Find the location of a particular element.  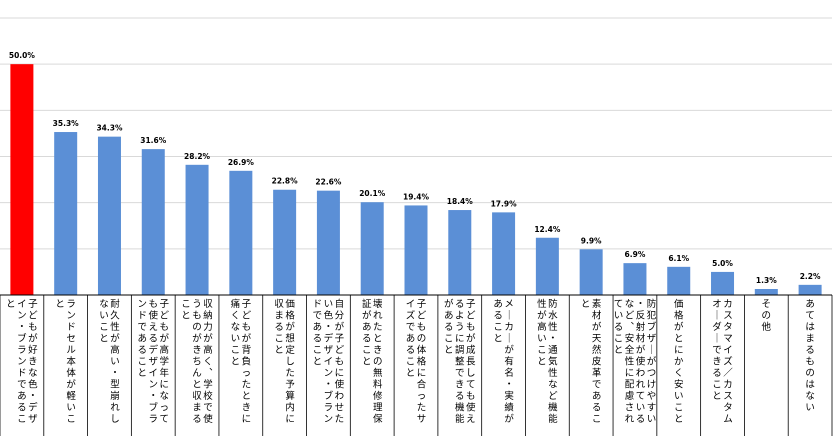

category-char: セ is located at coordinates (71, 339).